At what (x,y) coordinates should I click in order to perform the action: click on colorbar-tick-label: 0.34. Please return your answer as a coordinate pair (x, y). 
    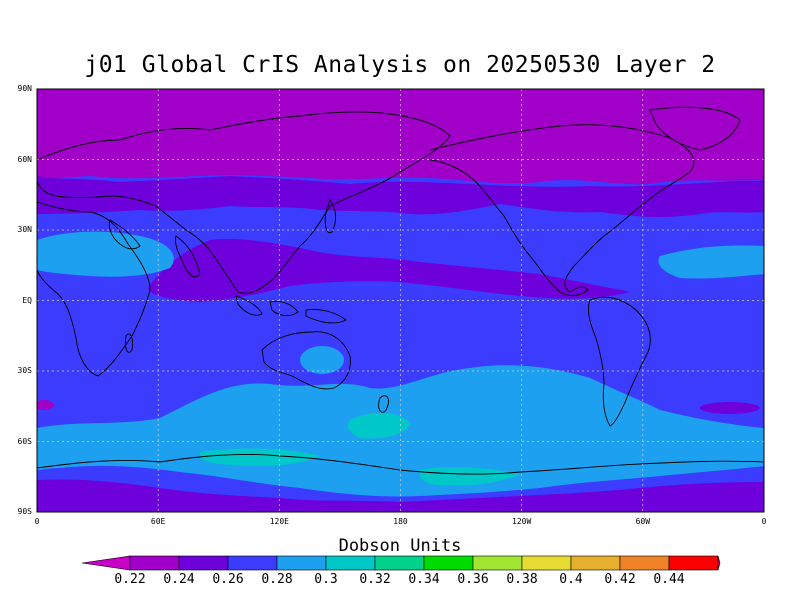
    Looking at the image, I should click on (424, 579).